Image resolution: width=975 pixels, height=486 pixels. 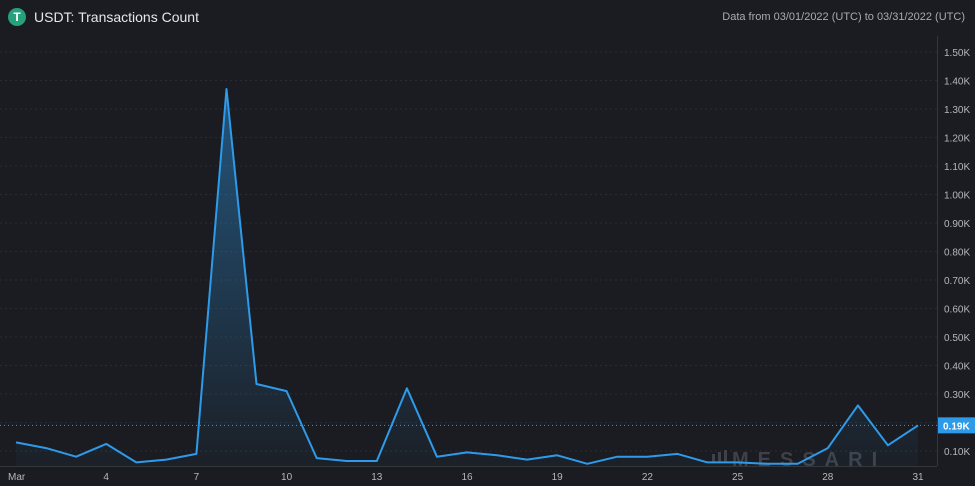 I want to click on x-axis: Mar 4 7 10 13 16 19 22 25 28 31, so click(x=468, y=474).